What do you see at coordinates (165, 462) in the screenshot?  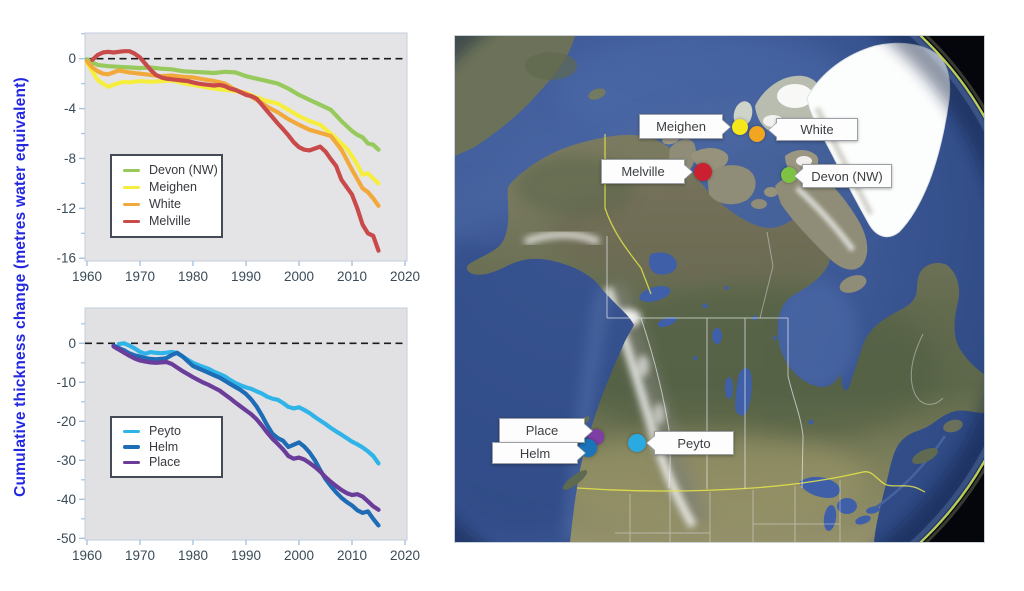 I see `legend-label: Place` at bounding box center [165, 462].